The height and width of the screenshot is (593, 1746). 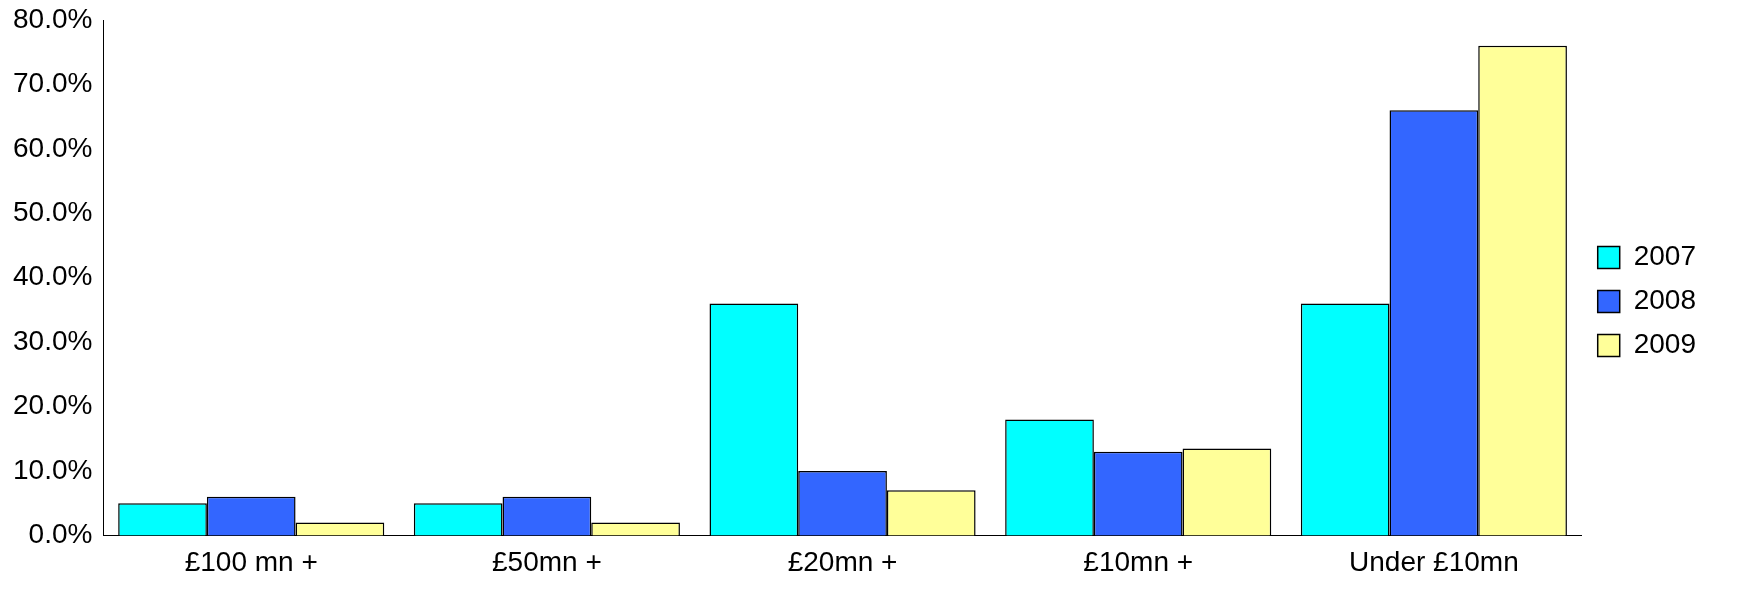 I want to click on legend-label: 2007, so click(x=1665, y=256).